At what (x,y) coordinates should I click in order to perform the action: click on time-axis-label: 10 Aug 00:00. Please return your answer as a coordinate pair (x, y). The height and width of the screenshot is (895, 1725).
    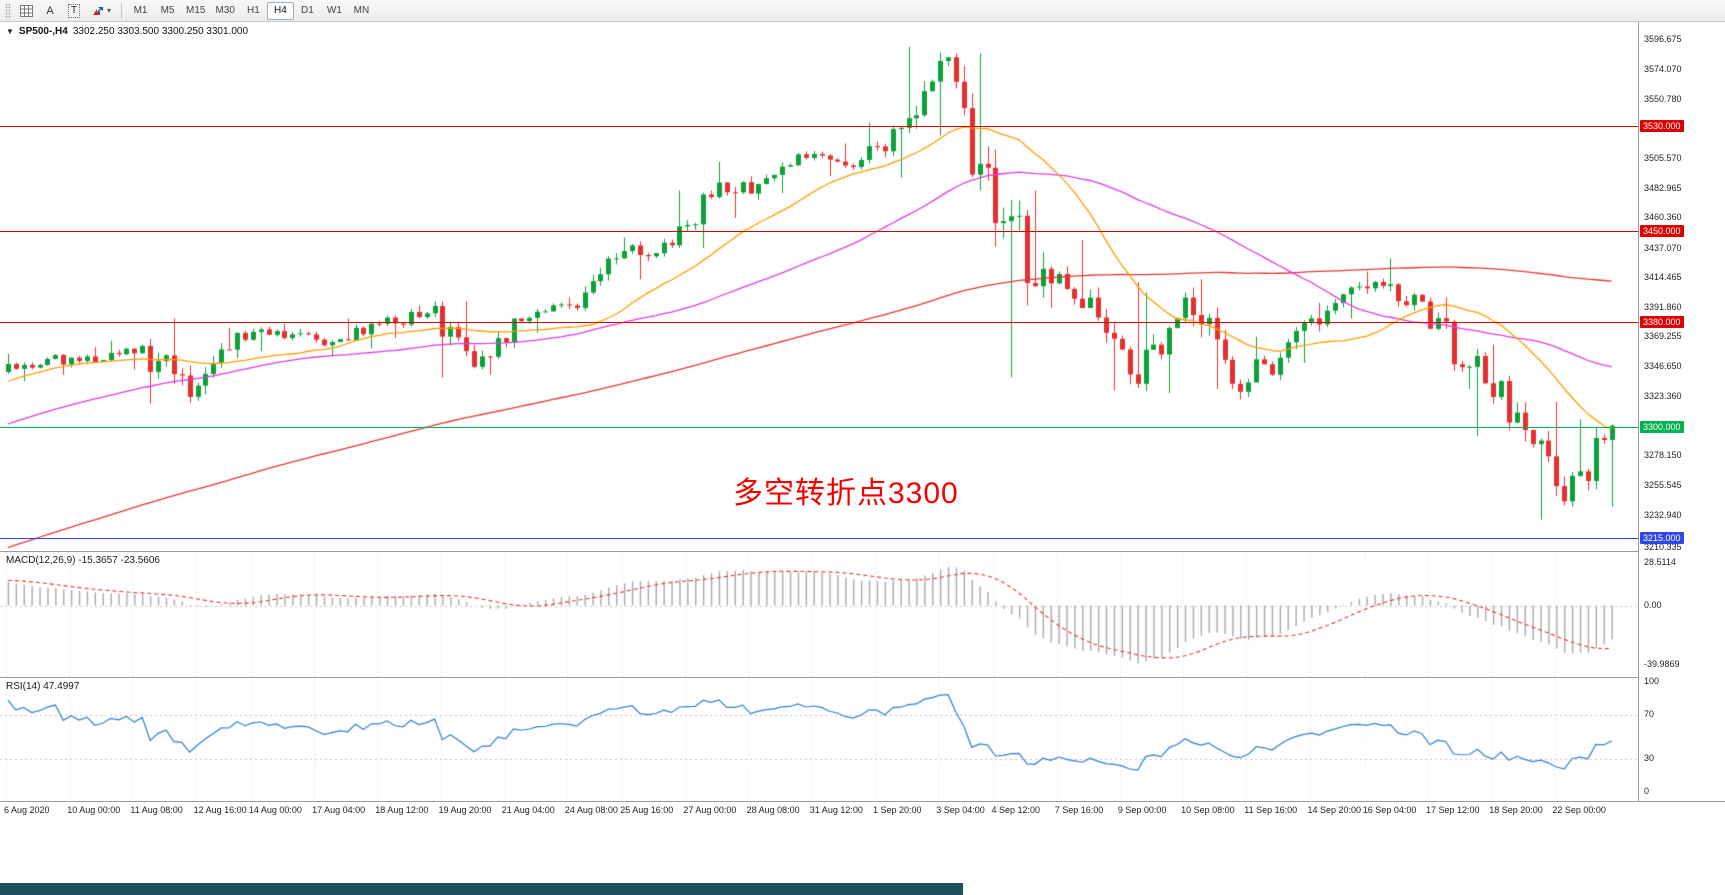
    Looking at the image, I should click on (94, 810).